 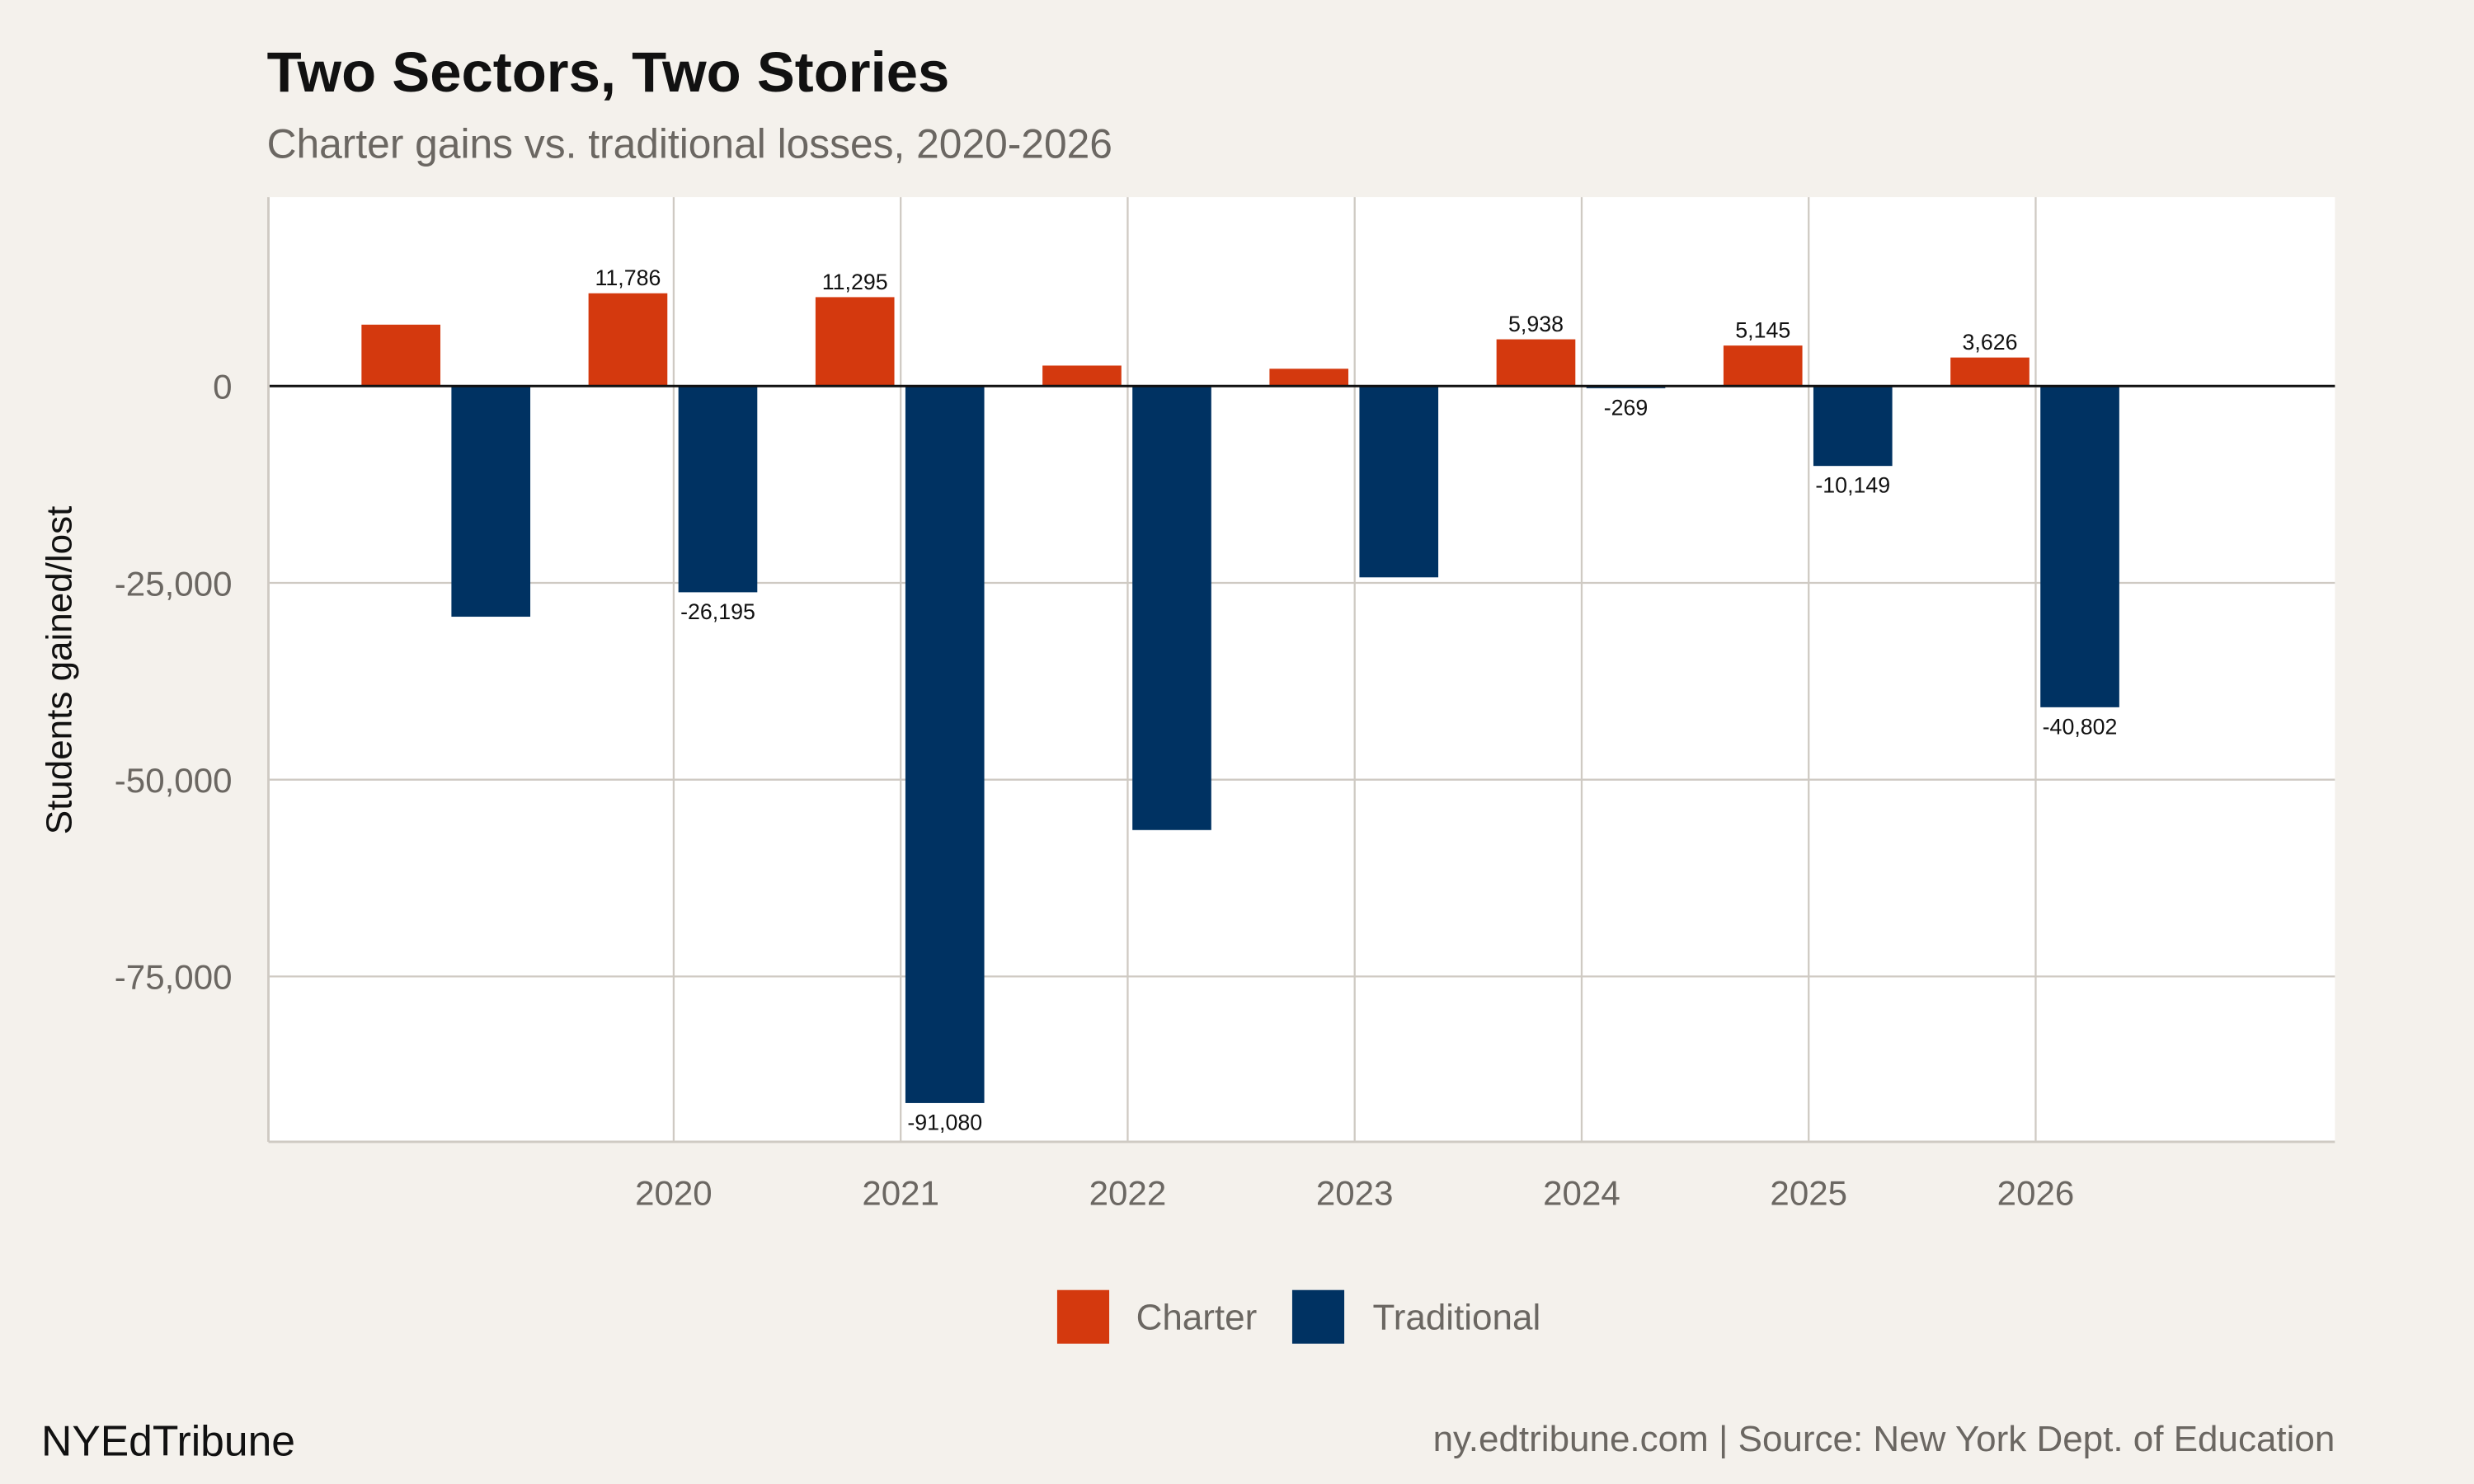 What do you see at coordinates (1808, 1192) in the screenshot?
I see `x-tick-label: 2025` at bounding box center [1808, 1192].